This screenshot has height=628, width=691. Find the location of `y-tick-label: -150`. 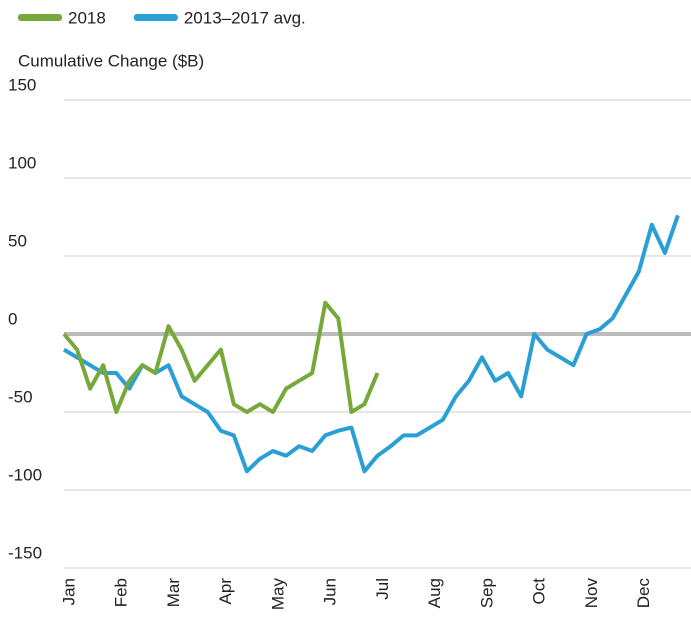

y-tick-label: -150 is located at coordinates (25, 552).